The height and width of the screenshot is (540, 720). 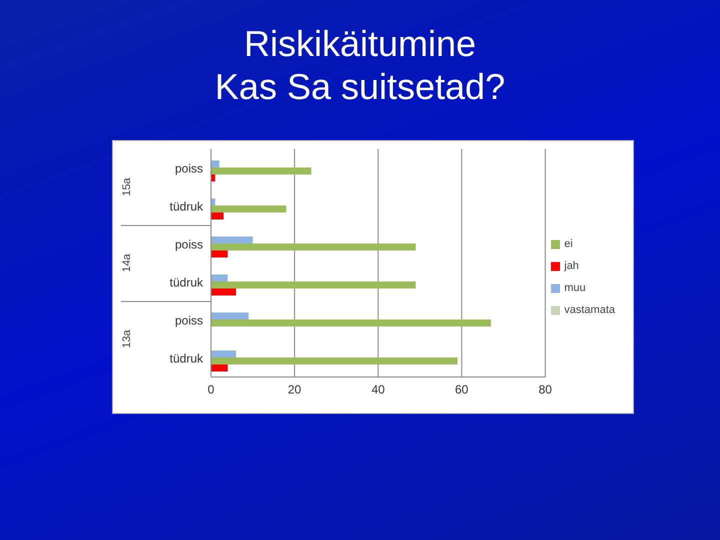 I want to click on chart-title: Riskikäitumine Kas Sa suitsetad?, so click(x=360, y=65).